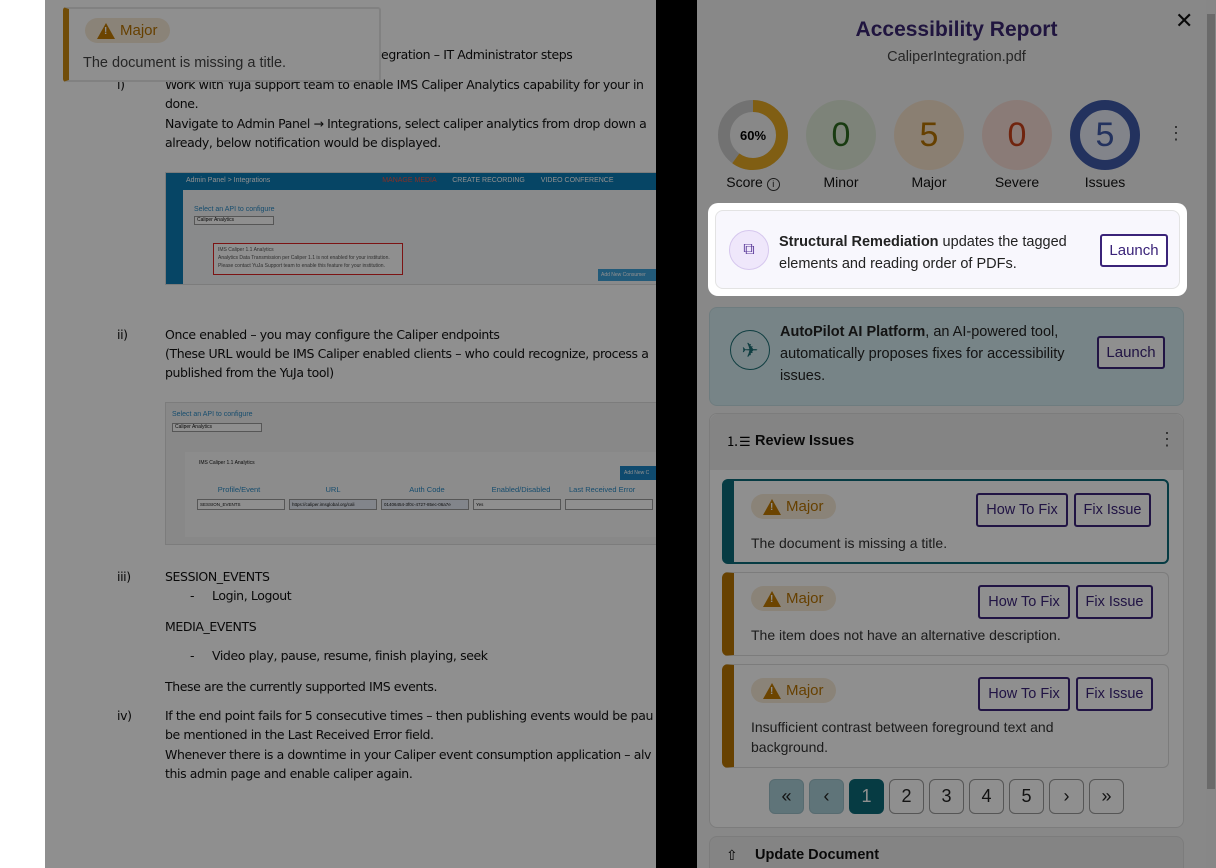 Image resolution: width=1216 pixels, height=868 pixels. I want to click on minor-label: Minor, so click(841, 182).